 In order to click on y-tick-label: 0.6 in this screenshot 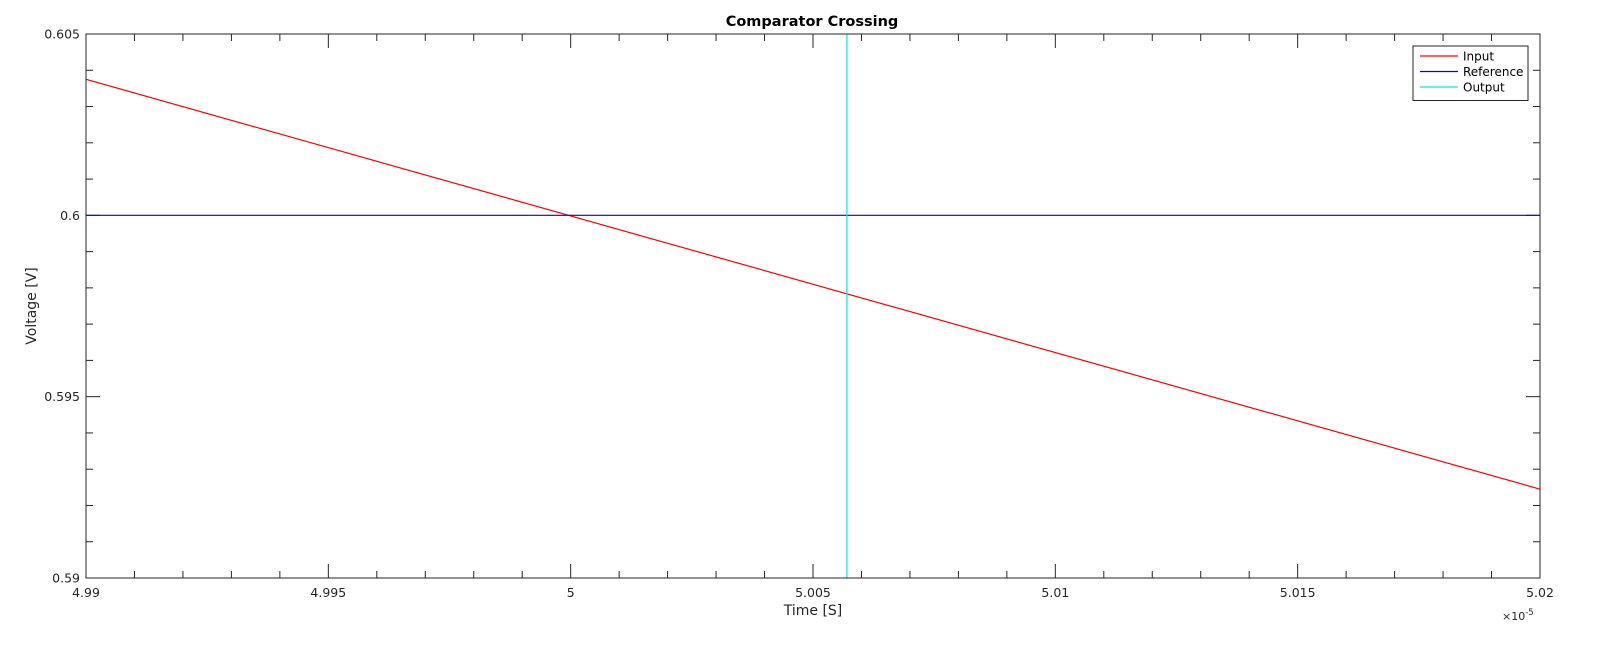, I will do `click(70, 215)`.